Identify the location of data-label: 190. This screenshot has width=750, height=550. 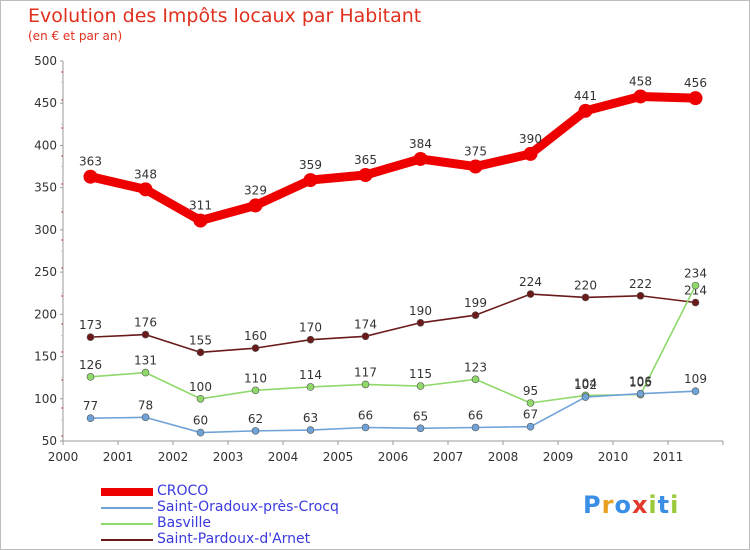
(420, 311).